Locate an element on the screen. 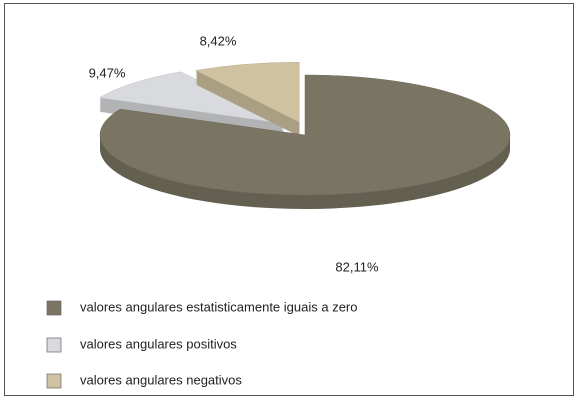  legend-label: valores angulares negativos is located at coordinates (161, 379).